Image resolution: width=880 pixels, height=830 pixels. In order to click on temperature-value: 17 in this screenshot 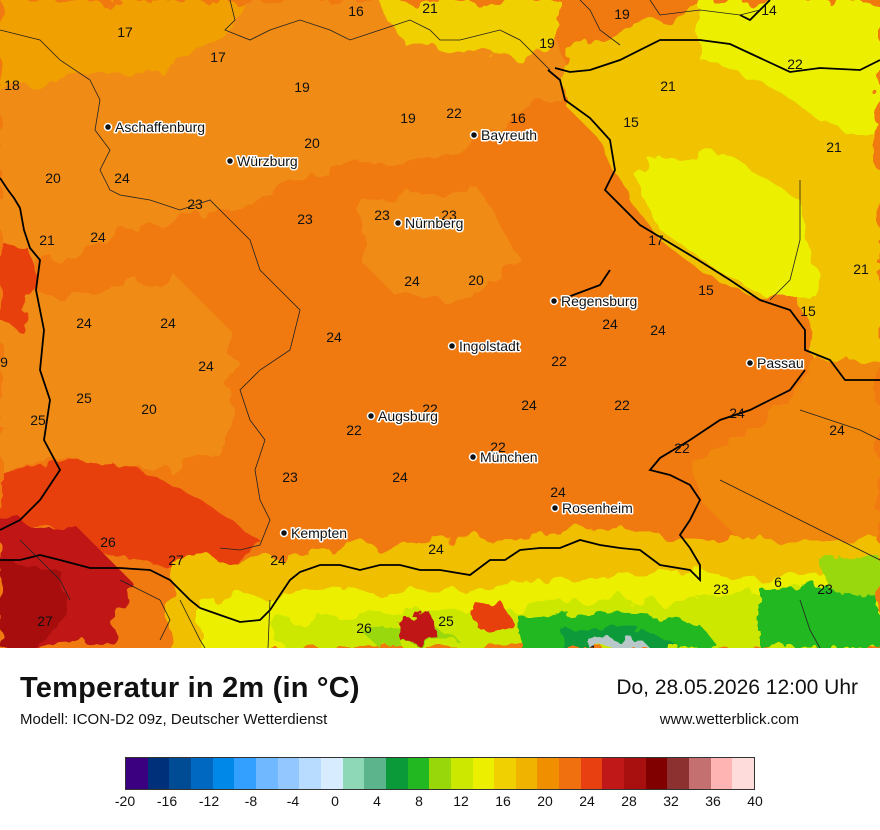, I will do `click(218, 57)`.